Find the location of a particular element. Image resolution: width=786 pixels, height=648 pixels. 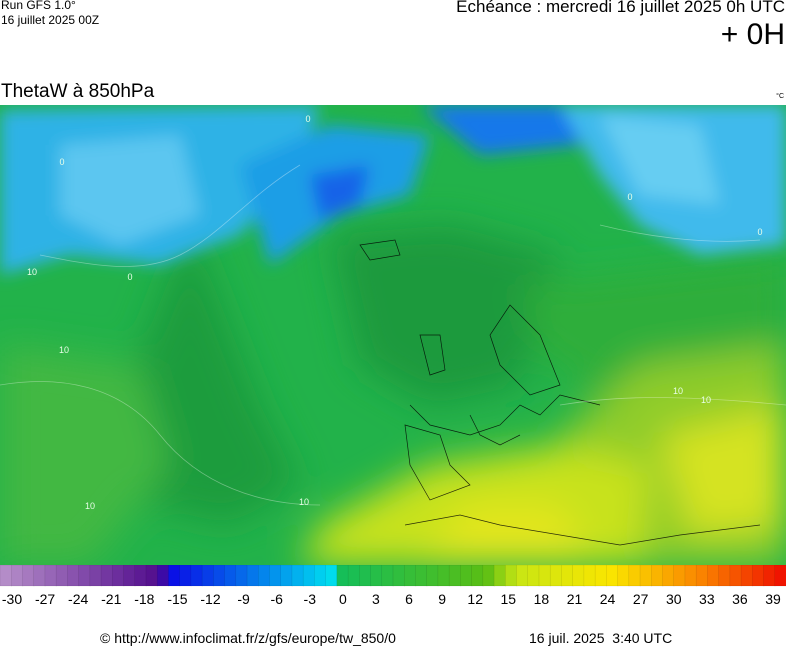

run-label: Run GFS 1.0° is located at coordinates (38, 6).